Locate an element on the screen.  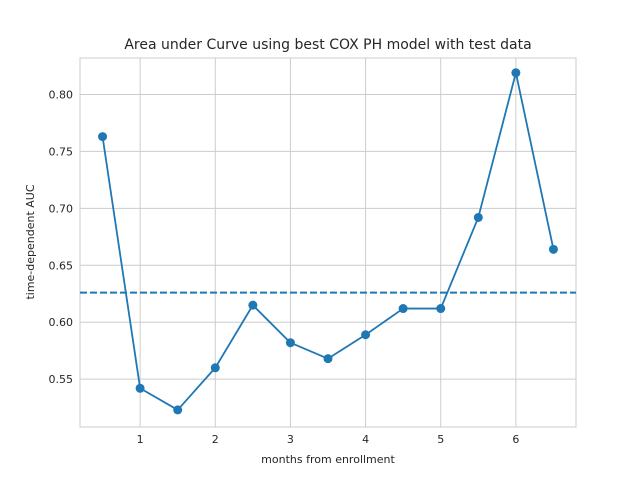
x-tick-label: 3 is located at coordinates (290, 439).